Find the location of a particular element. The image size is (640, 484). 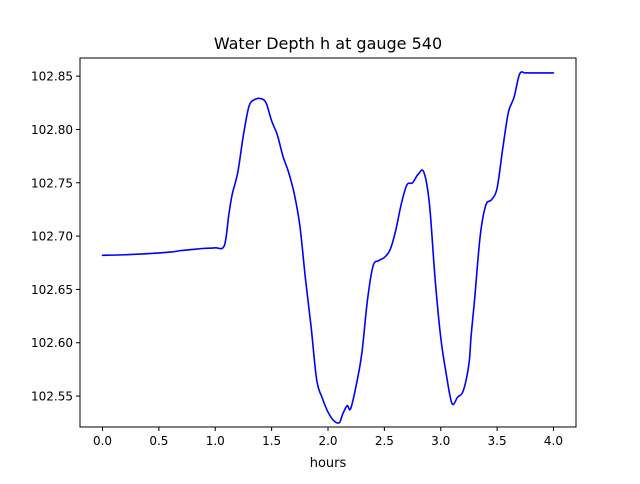

chart-title: Water Depth h at gauge 540 is located at coordinates (328, 43).